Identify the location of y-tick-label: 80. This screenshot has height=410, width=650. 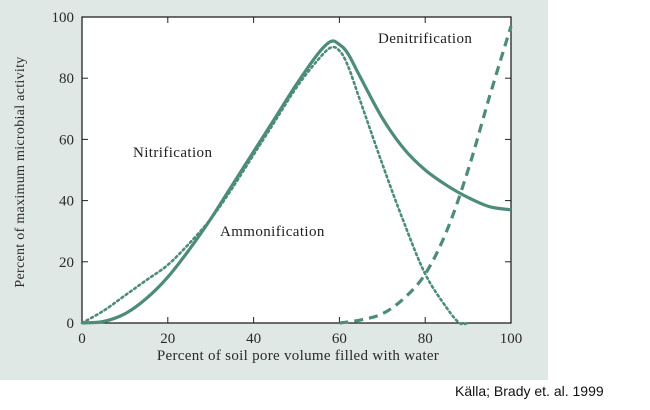
(66, 79).